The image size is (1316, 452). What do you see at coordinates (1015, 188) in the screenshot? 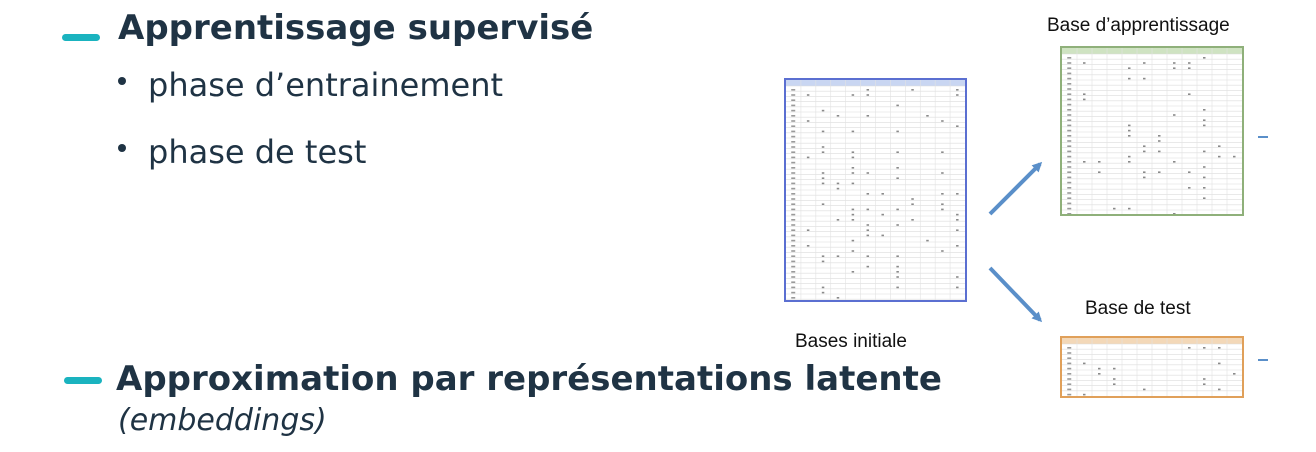
I see `arrow-to-training` at bounding box center [1015, 188].